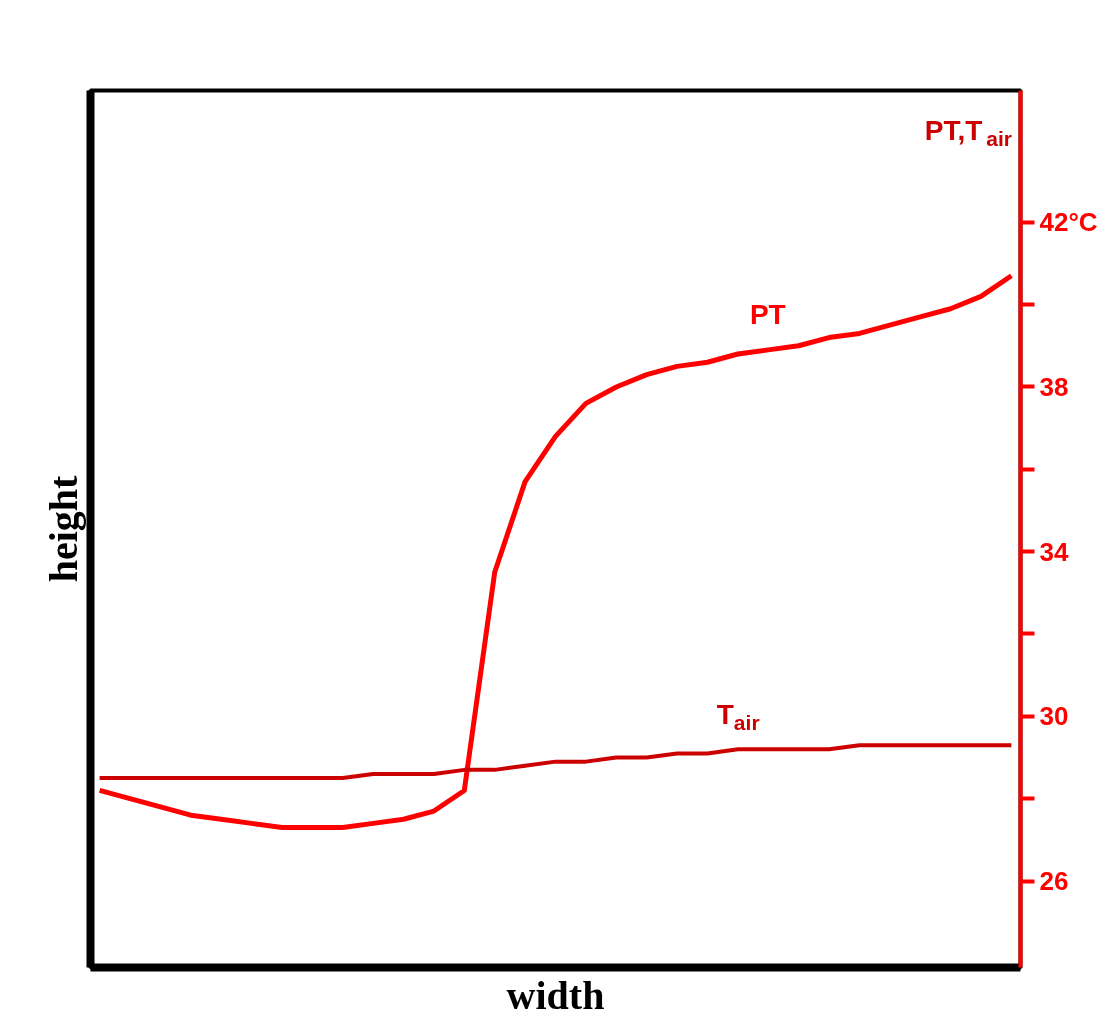 This screenshot has width=1111, height=1030. I want to click on text: height, so click(63, 528).